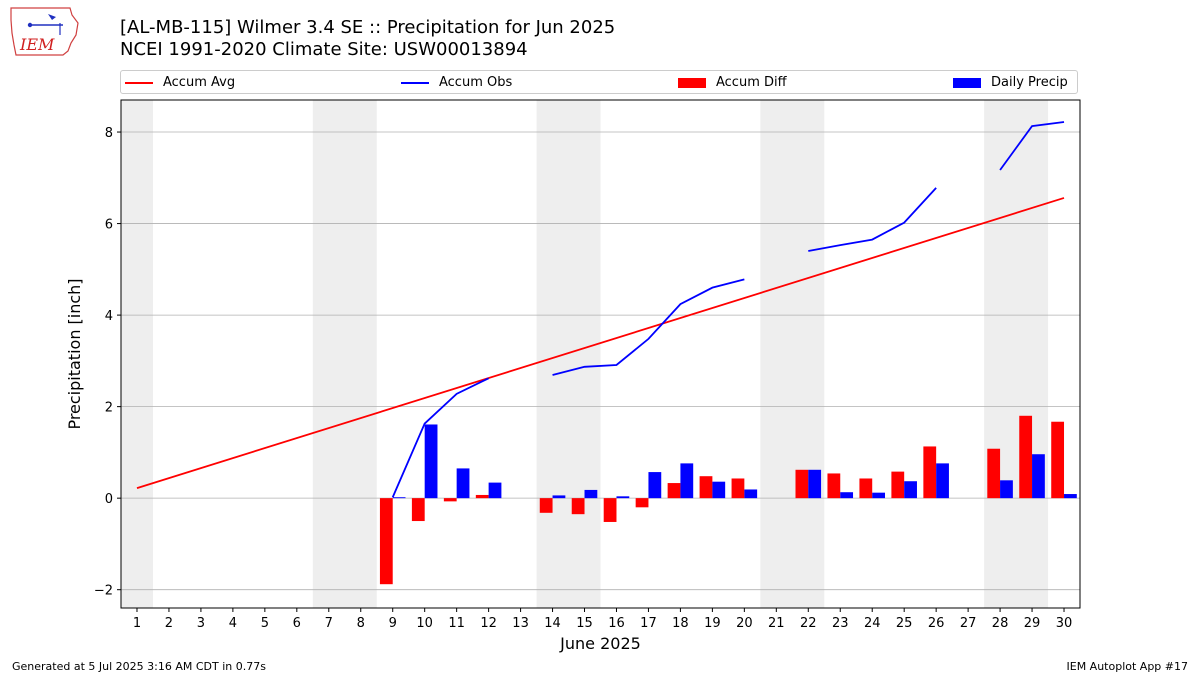  What do you see at coordinates (415, 83) in the screenshot?
I see `legend-swatch-accum-obs` at bounding box center [415, 83].